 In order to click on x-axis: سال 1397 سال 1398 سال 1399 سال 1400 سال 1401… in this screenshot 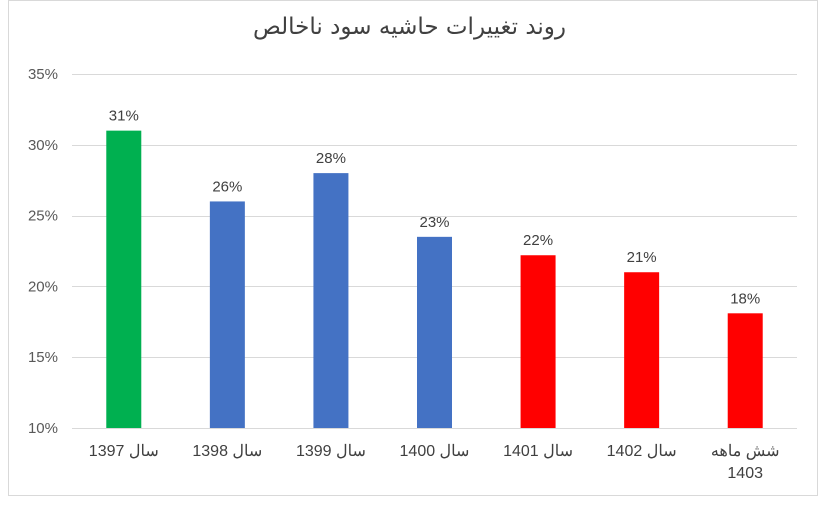, I will do `click(434, 462)`.